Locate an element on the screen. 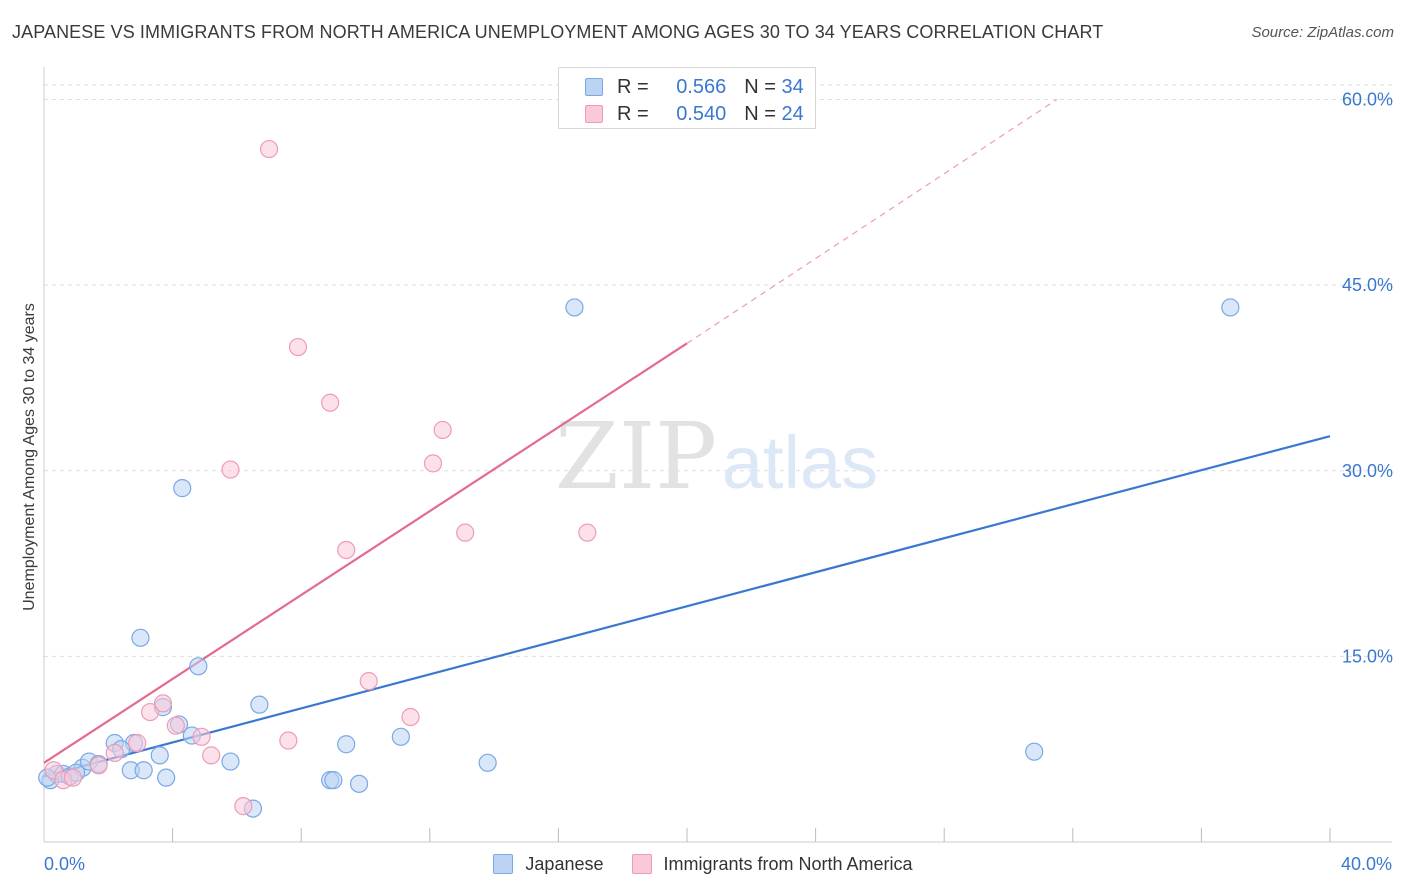 The image size is (1406, 892). n-value: 24 is located at coordinates (792, 113).